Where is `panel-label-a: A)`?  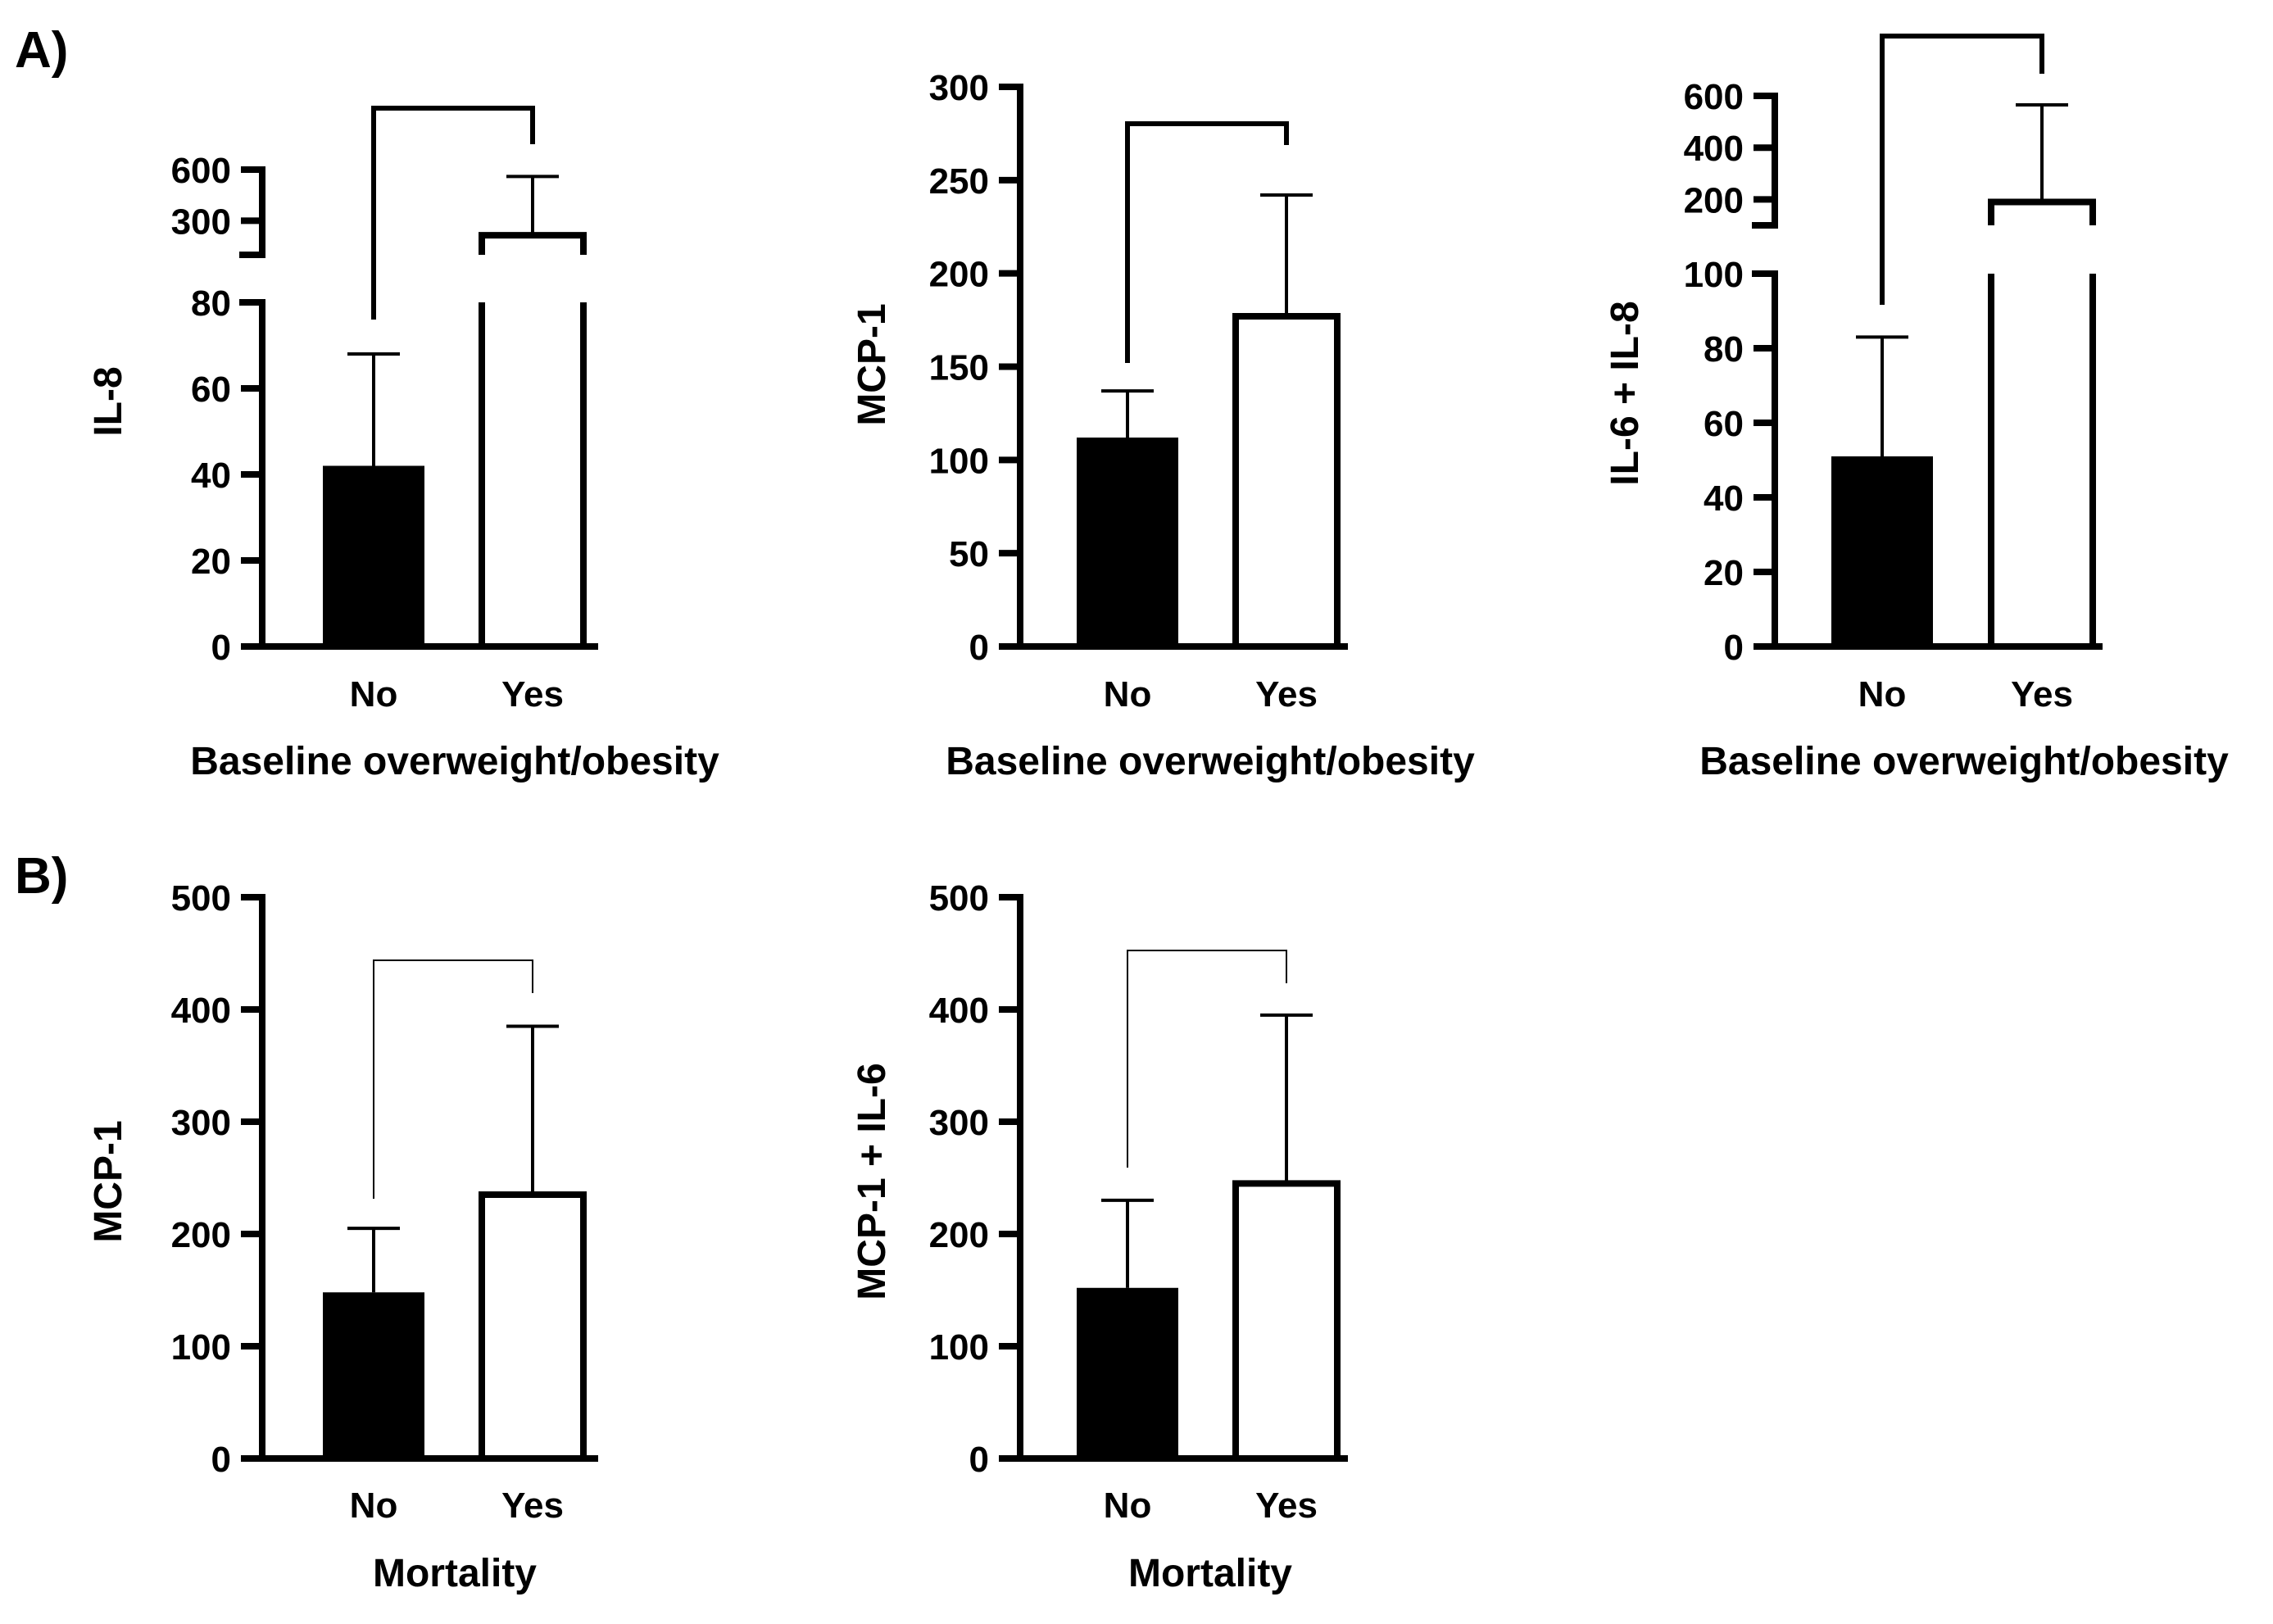 panel-label-a: A) is located at coordinates (41, 51).